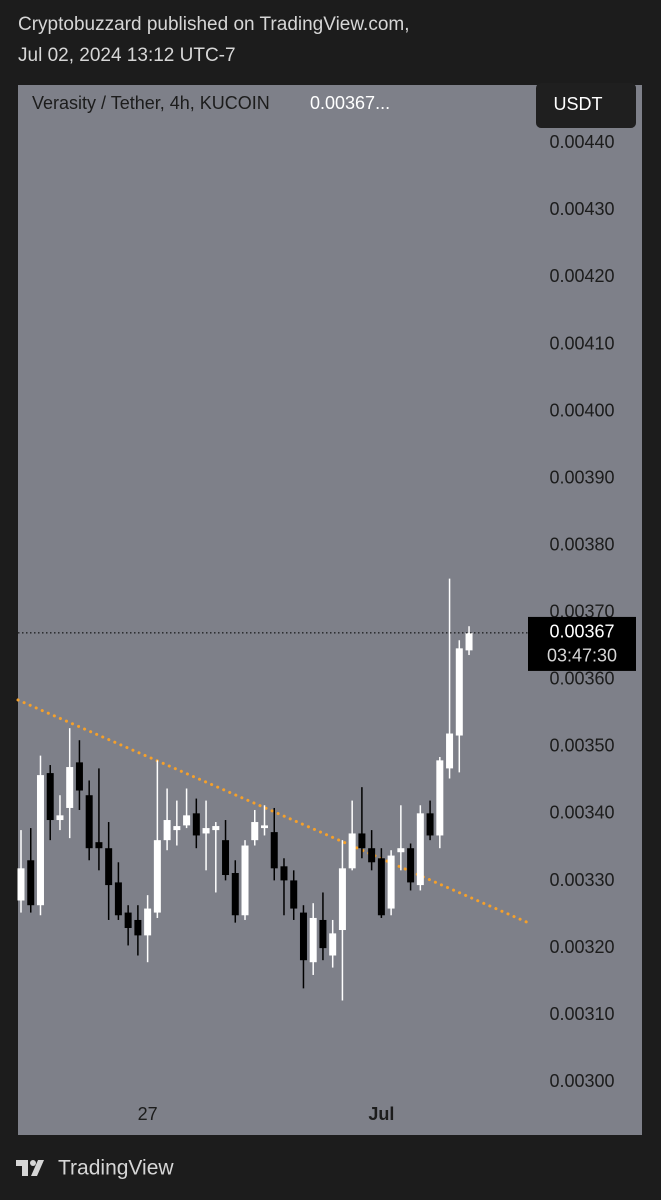 This screenshot has height=1200, width=661. Describe the element at coordinates (581, 276) in the screenshot. I see `y-tick-label: 0.00420` at that location.